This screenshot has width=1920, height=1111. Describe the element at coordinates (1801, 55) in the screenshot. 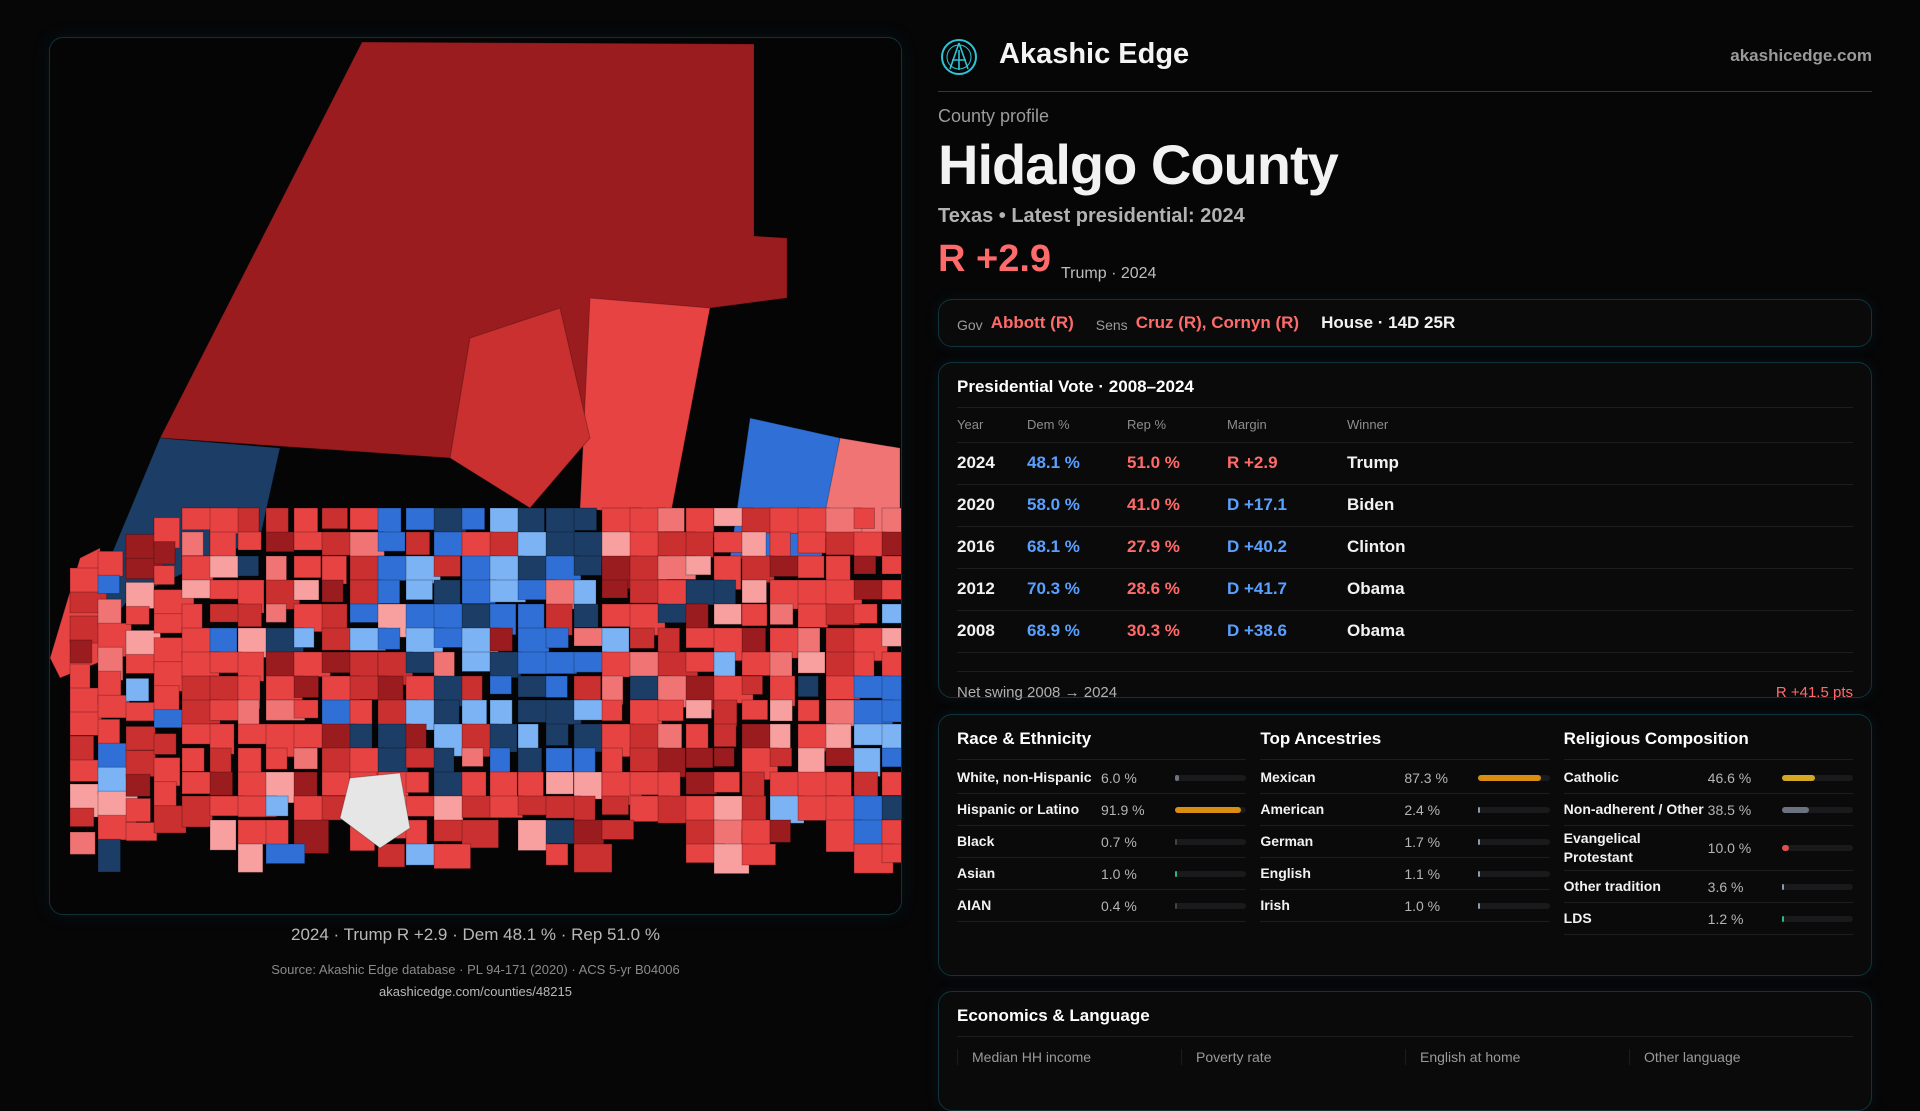

I see `site-link: akashicedge.com` at that location.